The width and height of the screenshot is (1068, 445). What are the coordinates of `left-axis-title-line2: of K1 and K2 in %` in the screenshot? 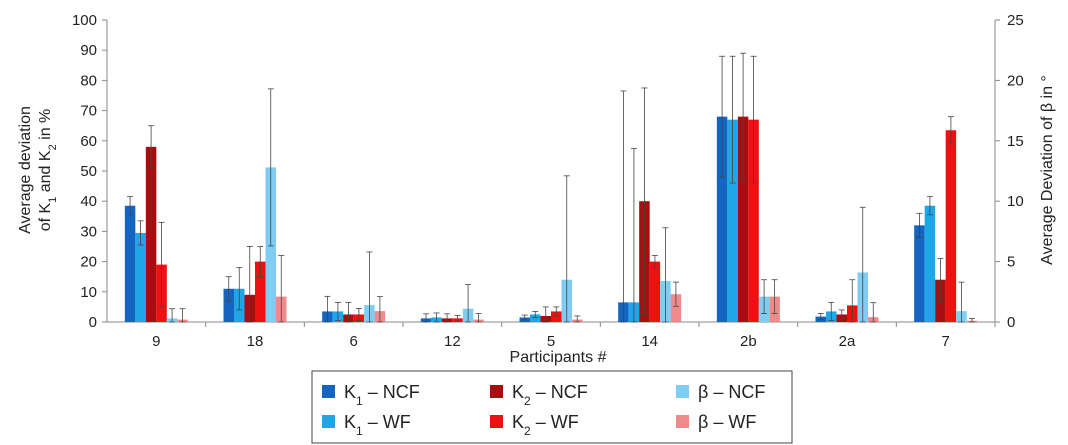 It's located at (48, 170).